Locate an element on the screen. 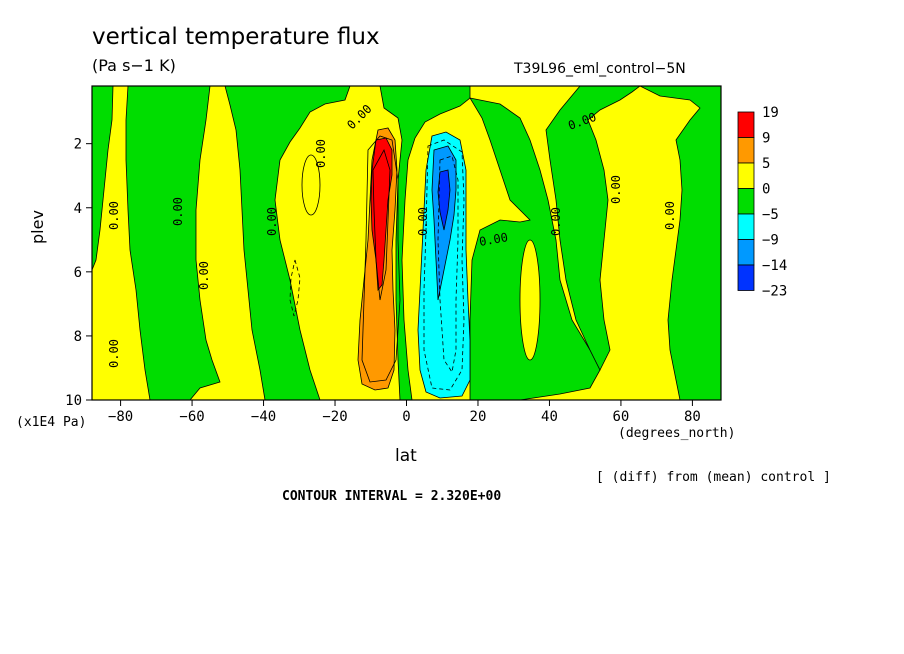 This screenshot has width=904, height=654. x-tick-label: 0 is located at coordinates (406, 417).